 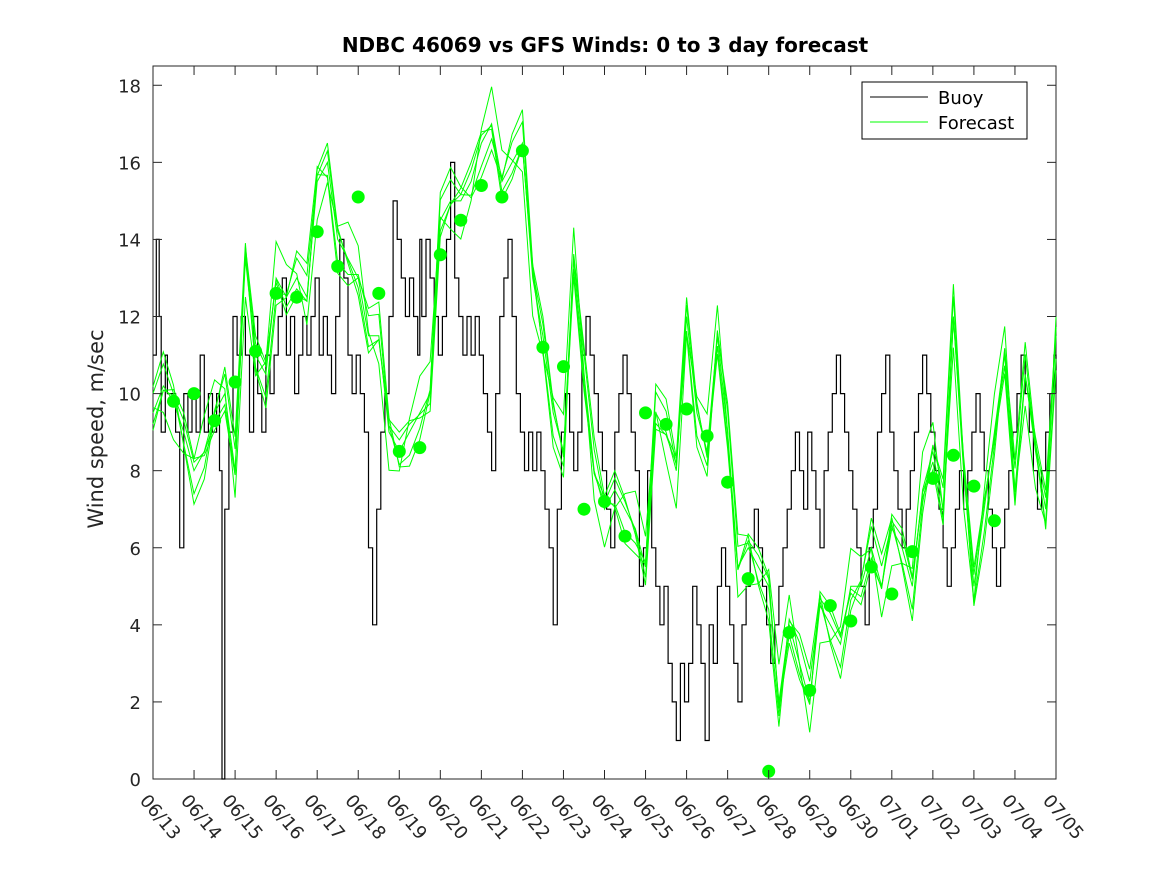 What do you see at coordinates (961, 98) in the screenshot?
I see `legend-buoy-label: Buoy` at bounding box center [961, 98].